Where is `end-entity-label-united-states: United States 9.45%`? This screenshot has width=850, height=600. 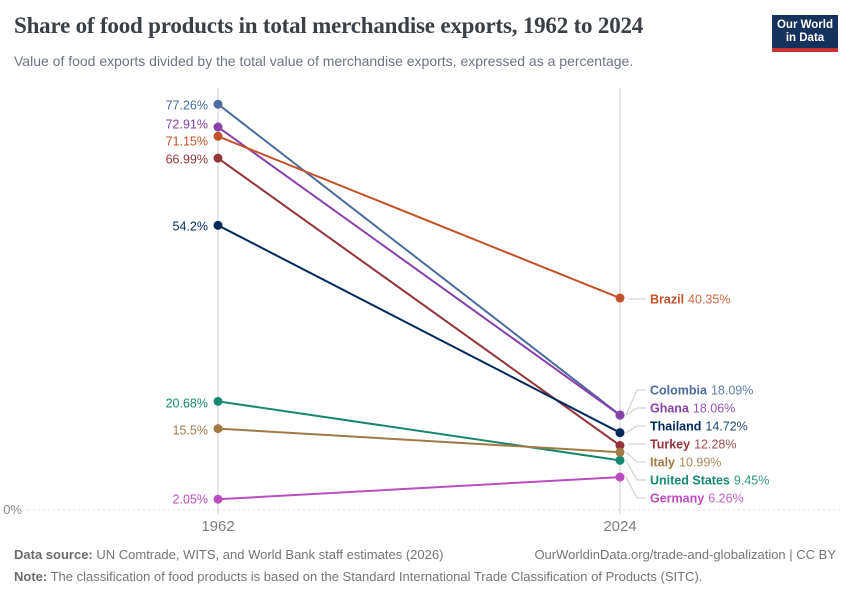 end-entity-label-united-states: United States 9.45% is located at coordinates (709, 481).